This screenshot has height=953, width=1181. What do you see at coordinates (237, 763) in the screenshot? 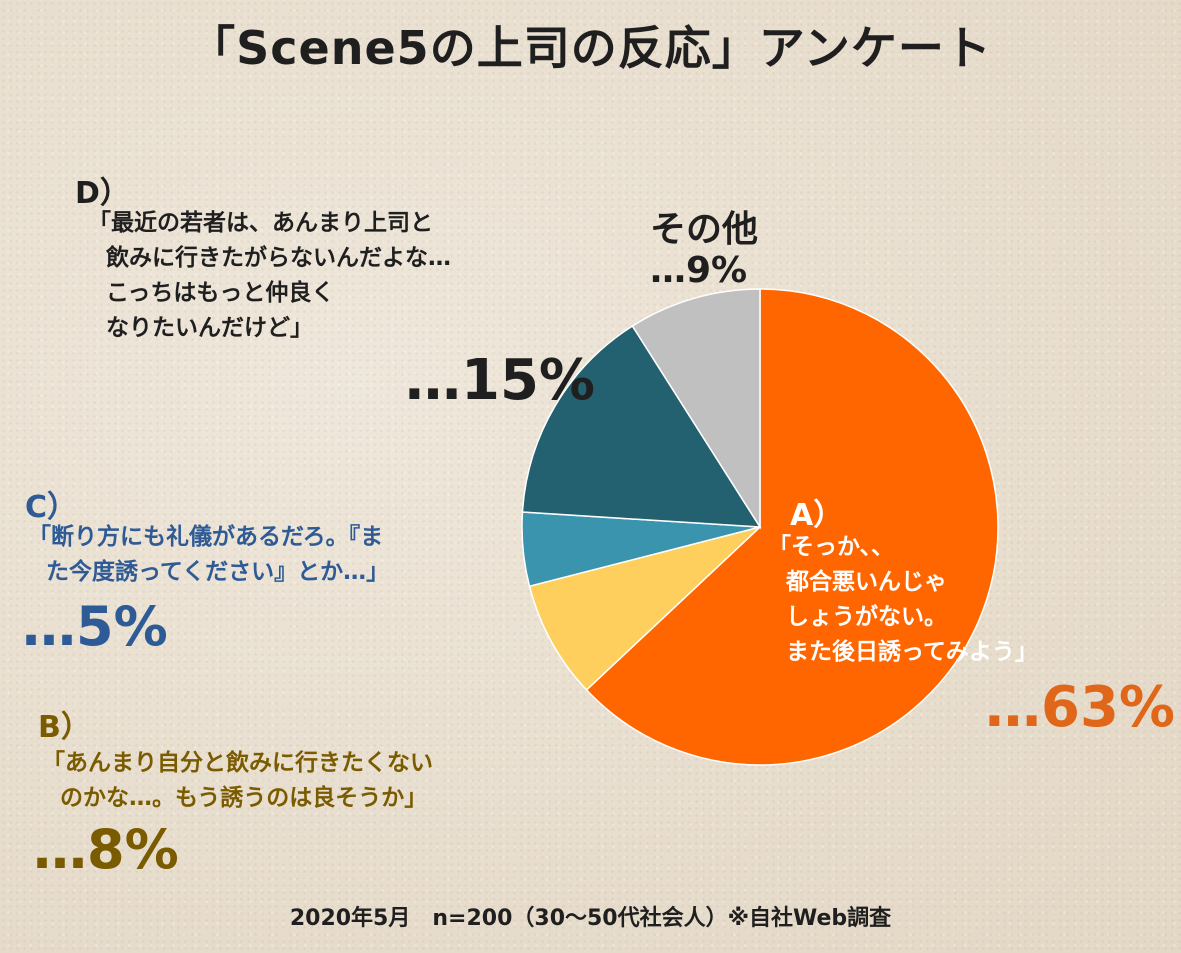
I see `quote-b-line-1: 「あんまり自分と飲みに行きたくない` at bounding box center [237, 763].